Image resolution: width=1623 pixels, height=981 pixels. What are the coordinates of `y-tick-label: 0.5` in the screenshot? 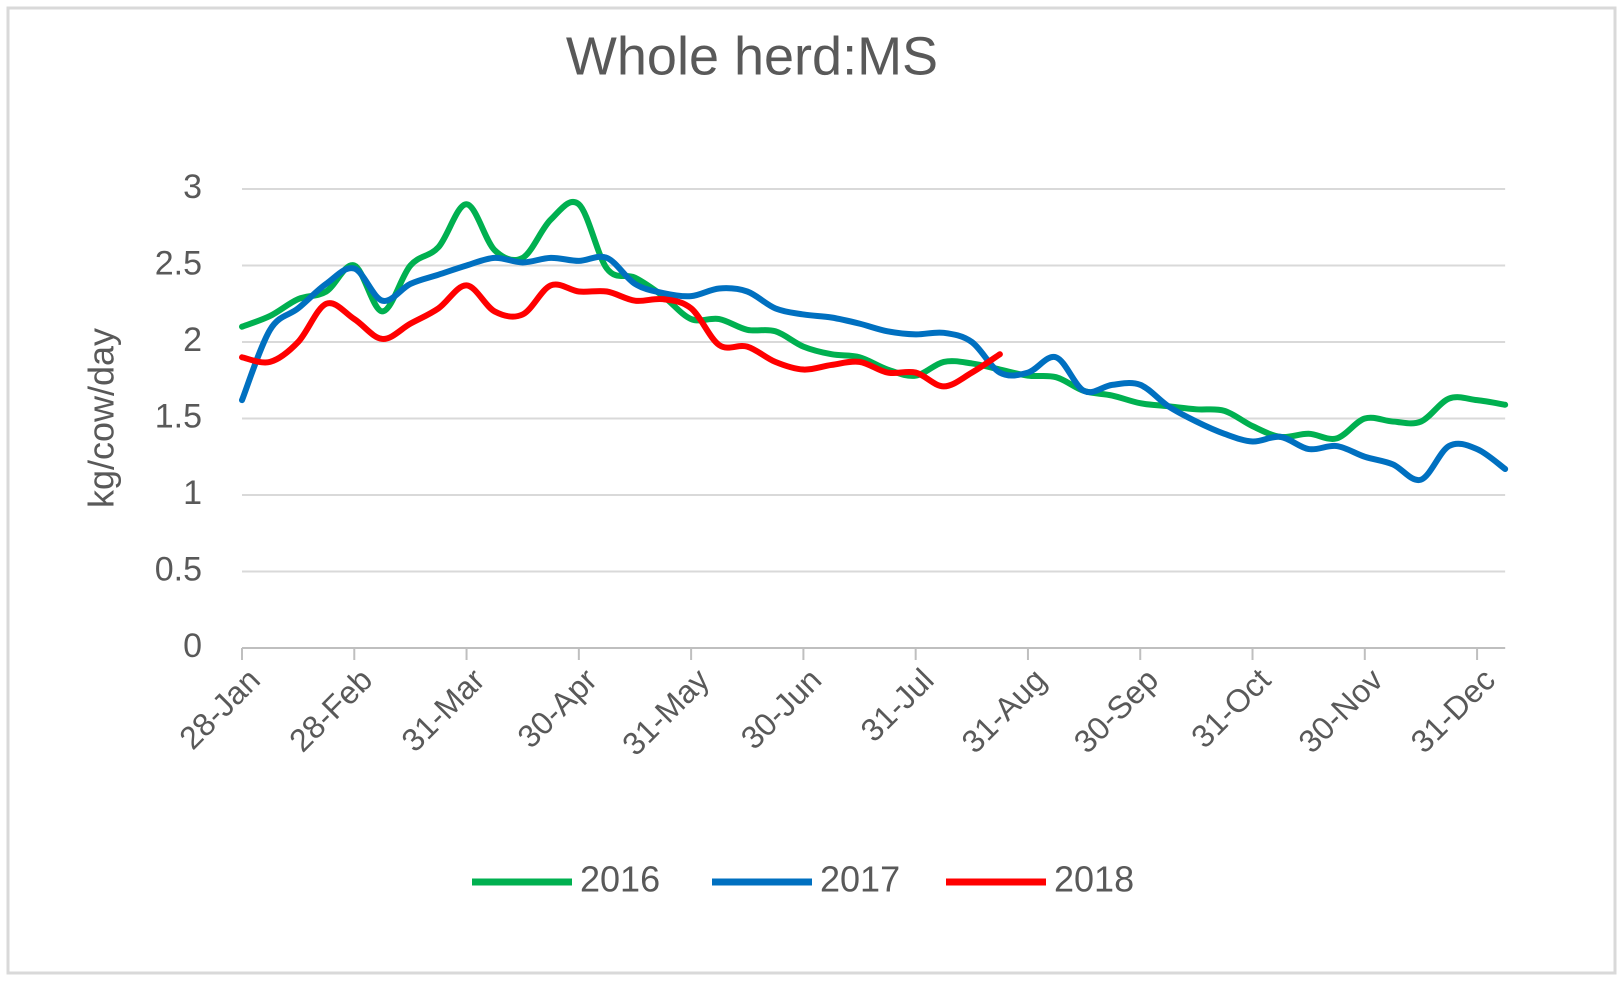 It's located at (178, 569).